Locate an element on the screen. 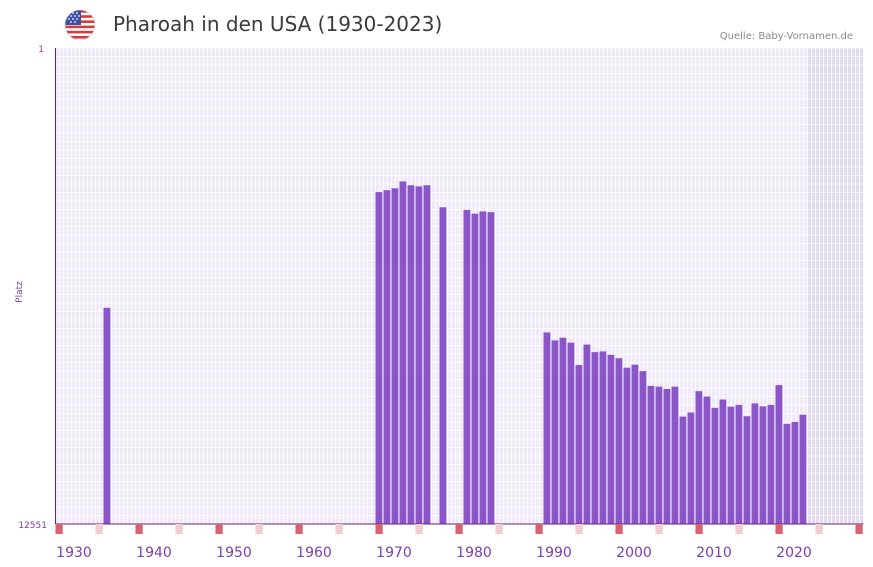  y-top-label: 1 is located at coordinates (41, 50).